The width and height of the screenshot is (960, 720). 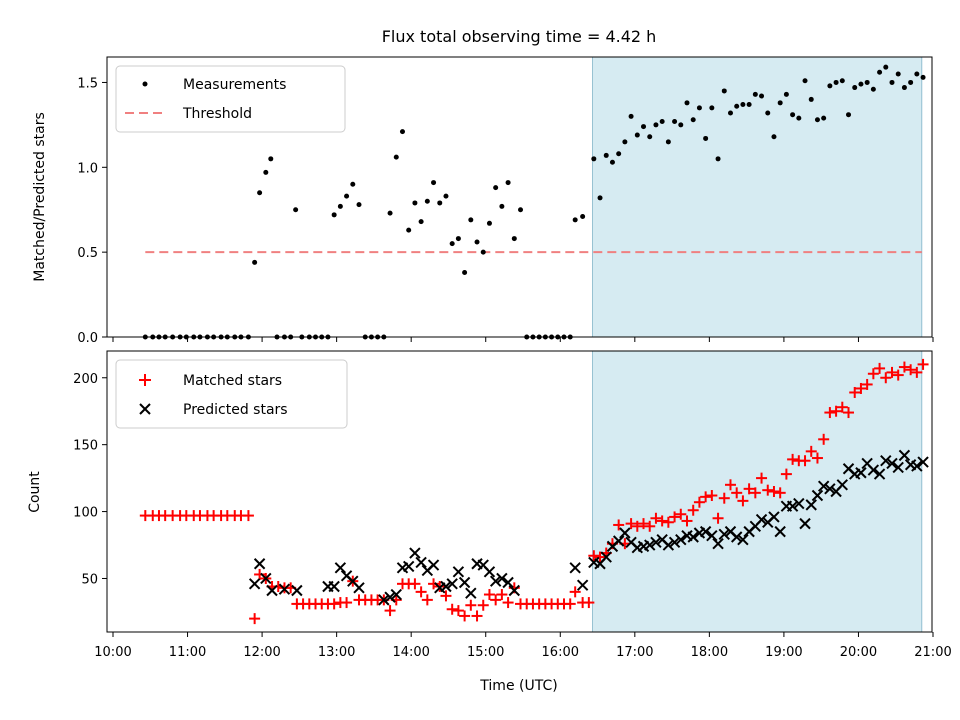 What do you see at coordinates (187, 652) in the screenshot?
I see `bottom-x-tick-label: 11:00` at bounding box center [187, 652].